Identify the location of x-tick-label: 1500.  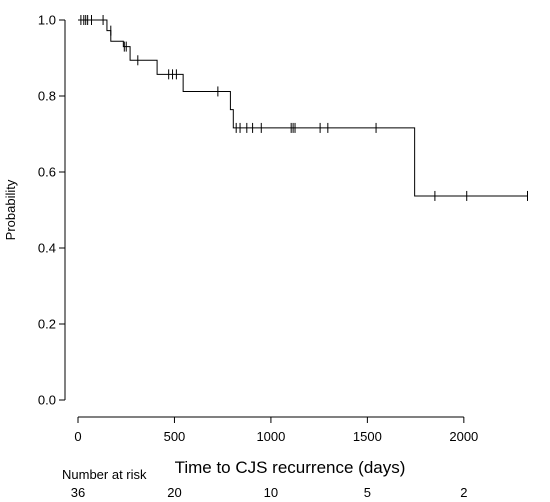
(367, 436).